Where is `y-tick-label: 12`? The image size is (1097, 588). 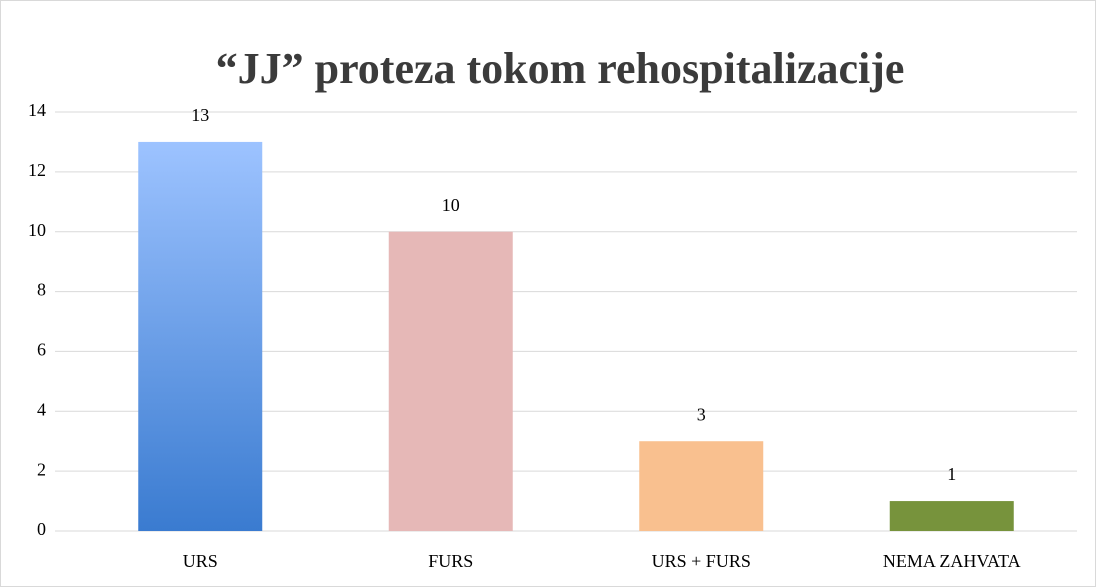 y-tick-label: 12 is located at coordinates (37, 170).